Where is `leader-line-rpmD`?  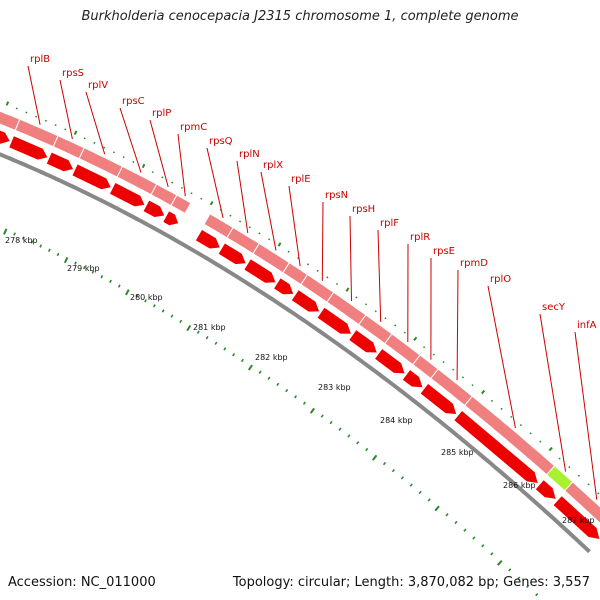 leader-line-rpmD is located at coordinates (457, 325).